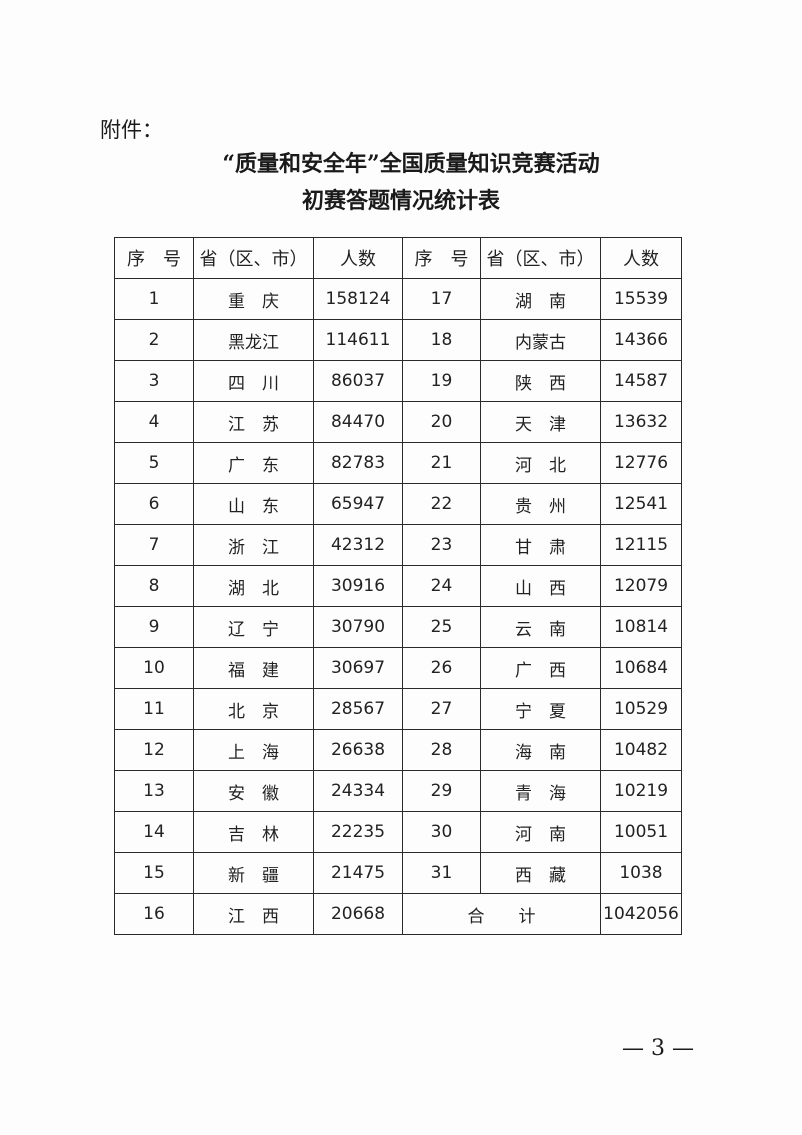 Image resolution: width=802 pixels, height=1135 pixels. What do you see at coordinates (641, 586) in the screenshot?
I see `cell-count: 12079` at bounding box center [641, 586].